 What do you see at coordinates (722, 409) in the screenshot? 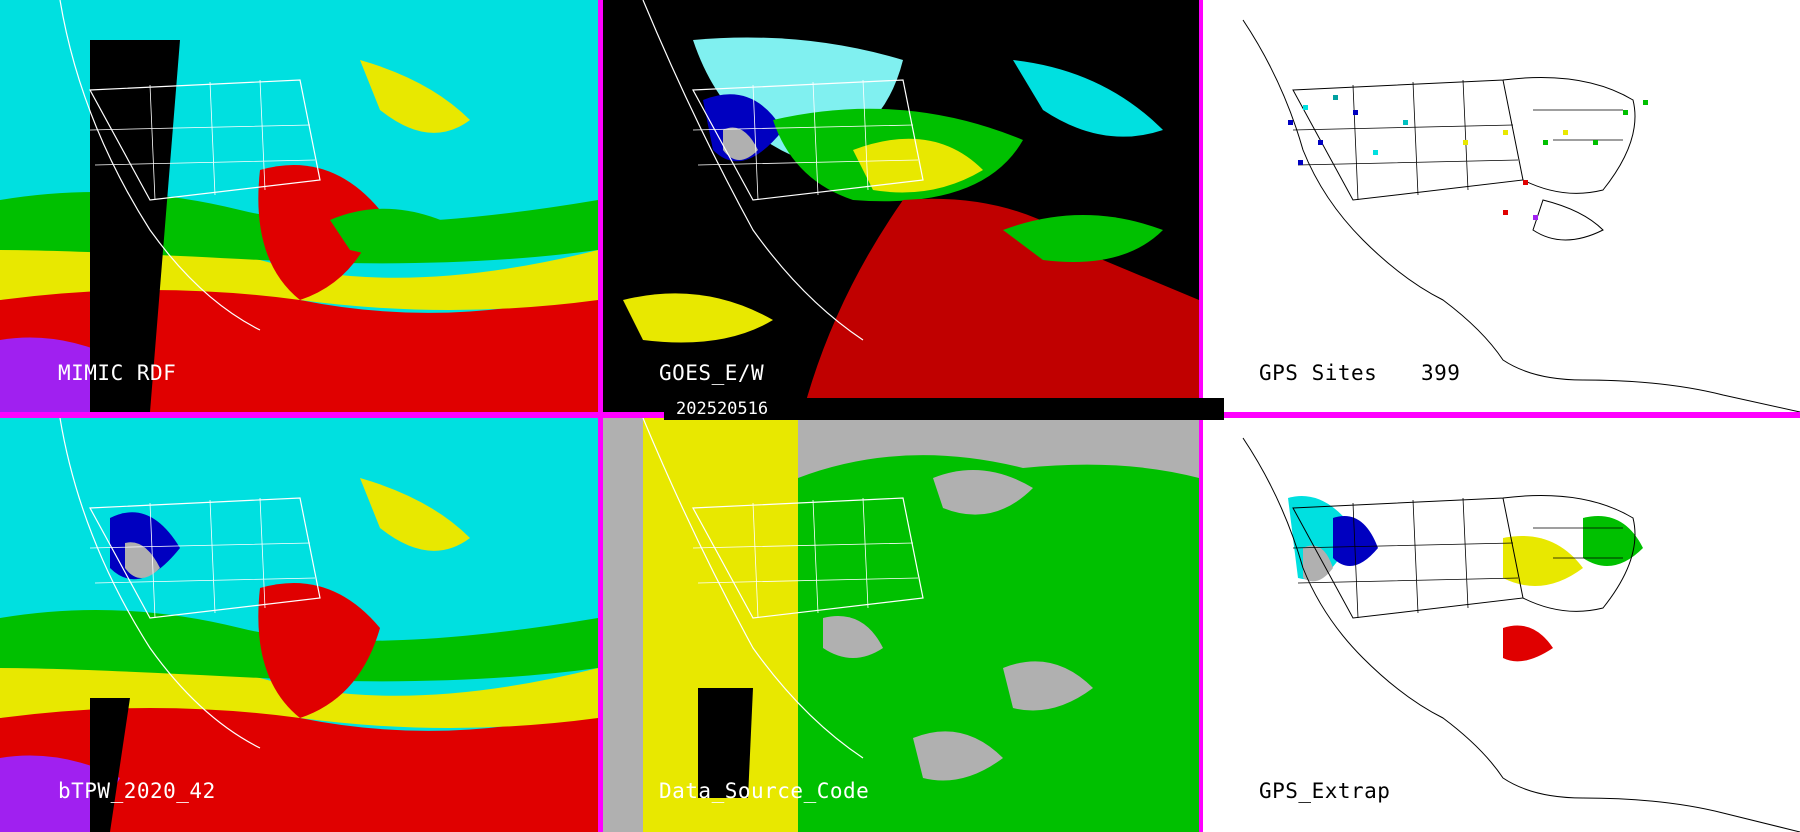
I see `date-label: 202520516` at bounding box center [722, 409].